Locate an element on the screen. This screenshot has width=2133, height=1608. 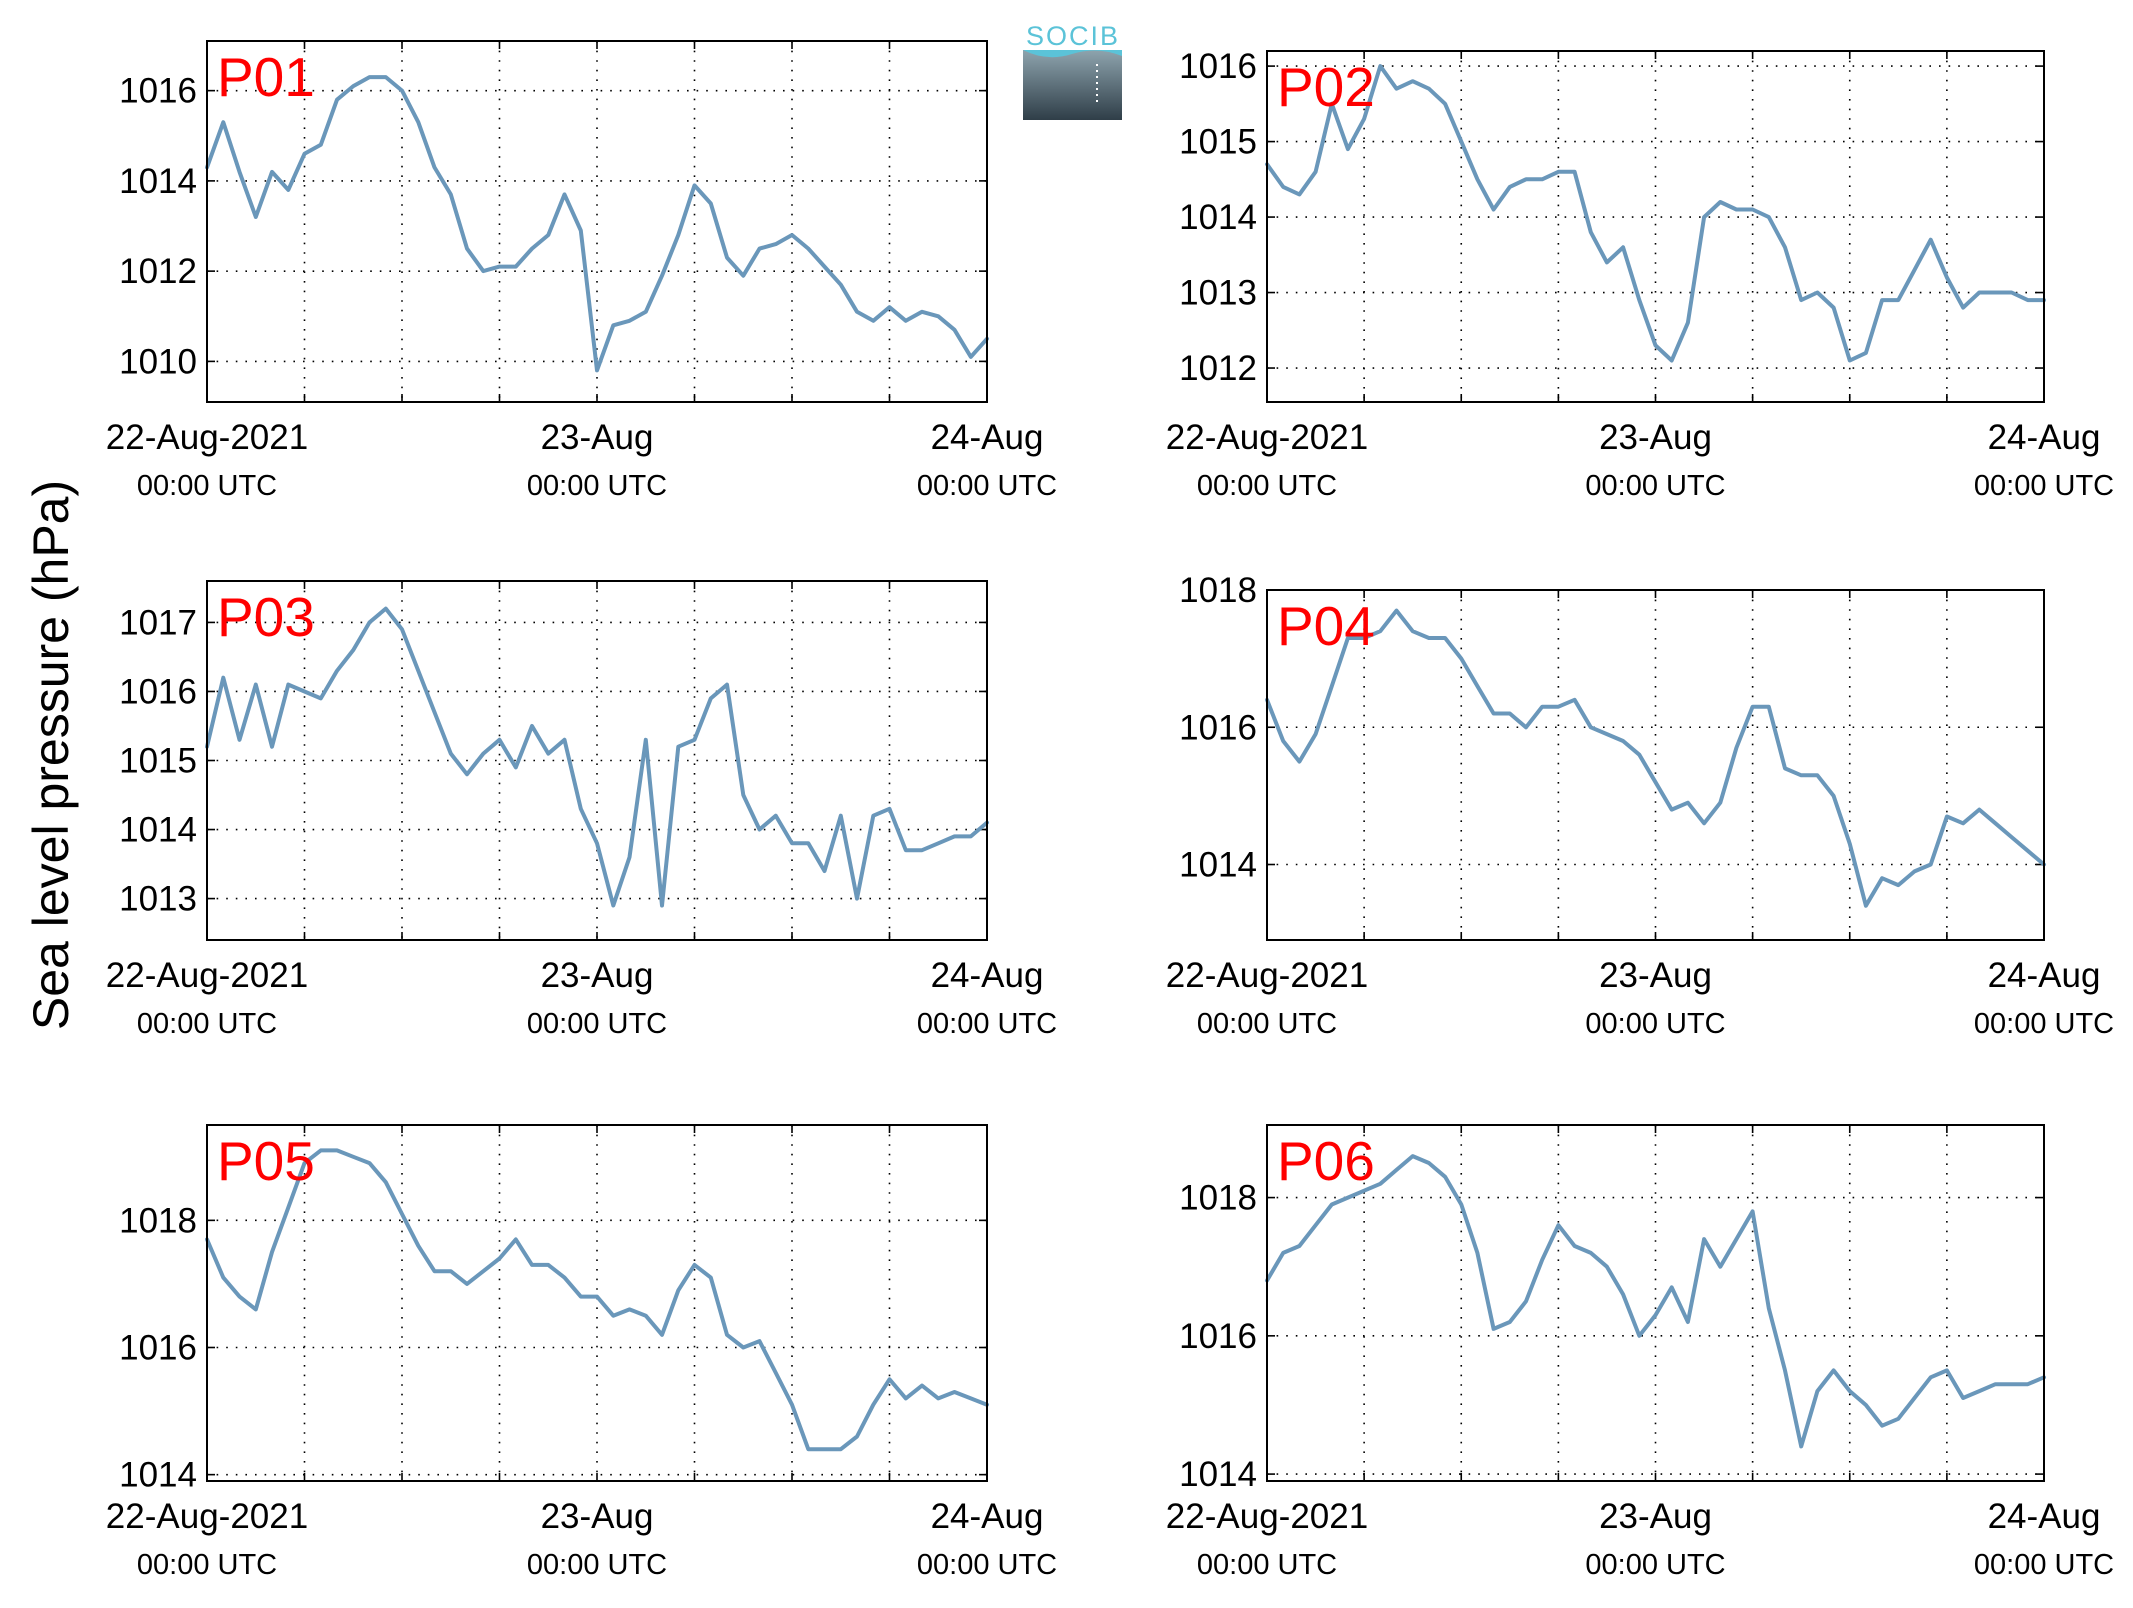
logo-wave is located at coordinates (1072, 54).